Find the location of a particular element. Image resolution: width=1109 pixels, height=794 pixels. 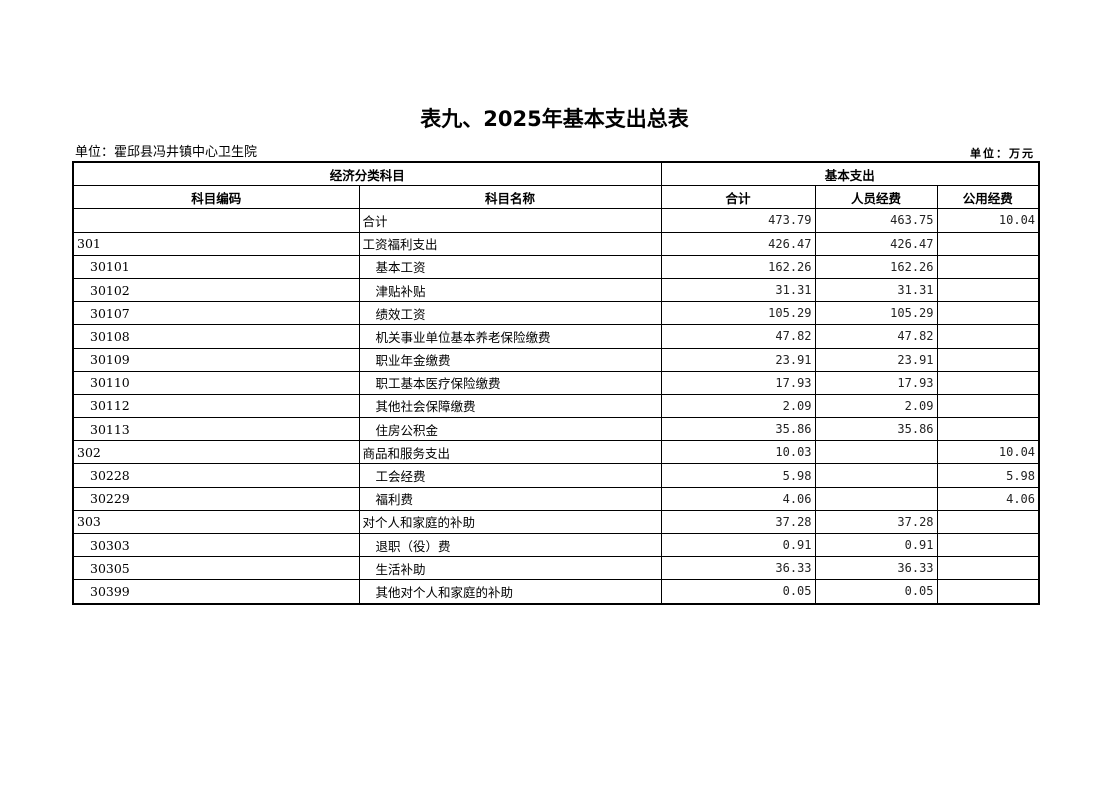

table-row: 30113 住房公积金 35.86 35.86 is located at coordinates (556, 429).